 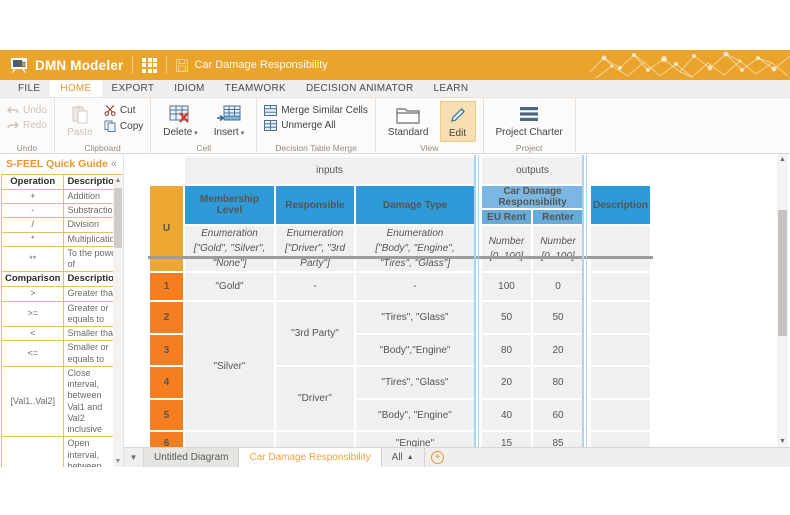 What do you see at coordinates (229, 439) in the screenshot?
I see `rule-cell-merged: "None"` at bounding box center [229, 439].